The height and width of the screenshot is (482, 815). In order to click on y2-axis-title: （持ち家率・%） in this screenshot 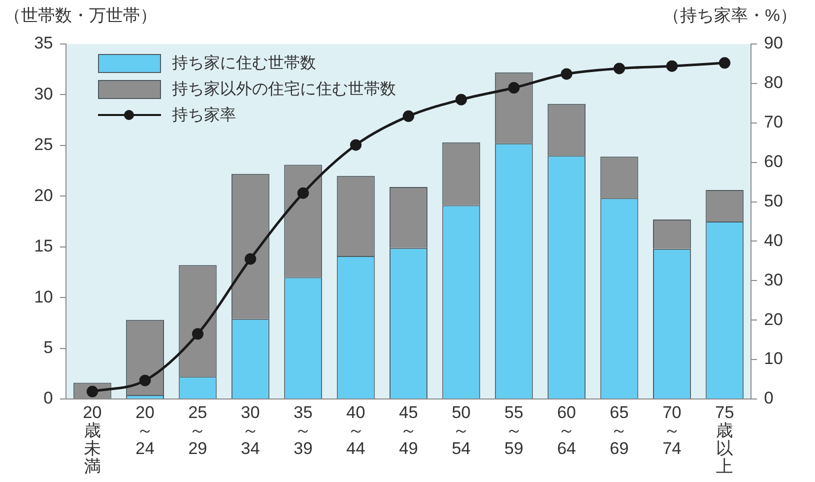, I will do `click(729, 16)`.